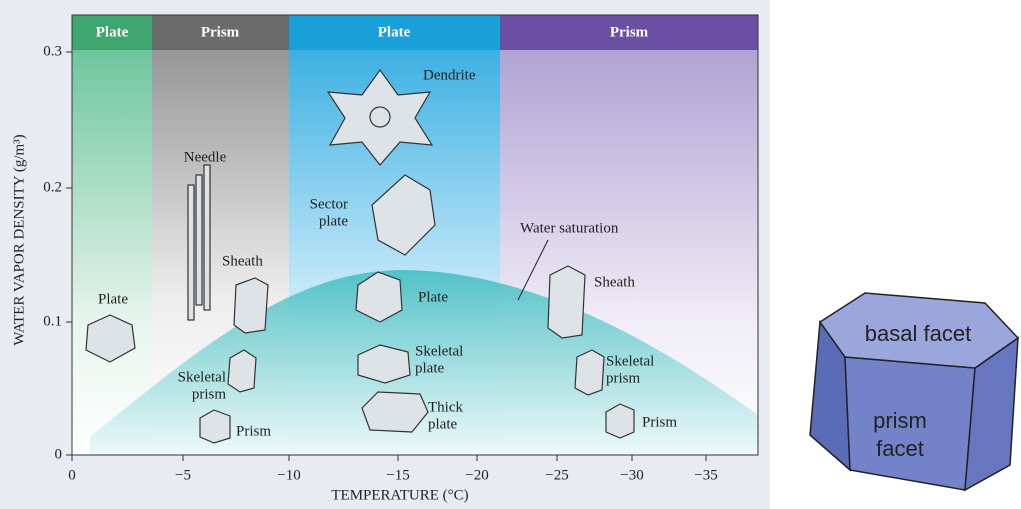 The image size is (1021, 509). What do you see at coordinates (914, 392) in the screenshot?
I see `facet-diagram` at bounding box center [914, 392].